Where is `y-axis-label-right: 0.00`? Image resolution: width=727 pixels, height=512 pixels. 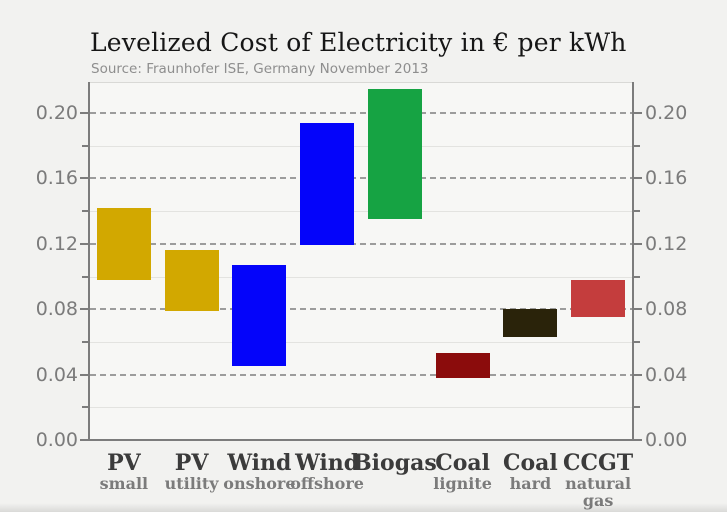
y-axis-label-right: 0.00 is located at coordinates (666, 440).